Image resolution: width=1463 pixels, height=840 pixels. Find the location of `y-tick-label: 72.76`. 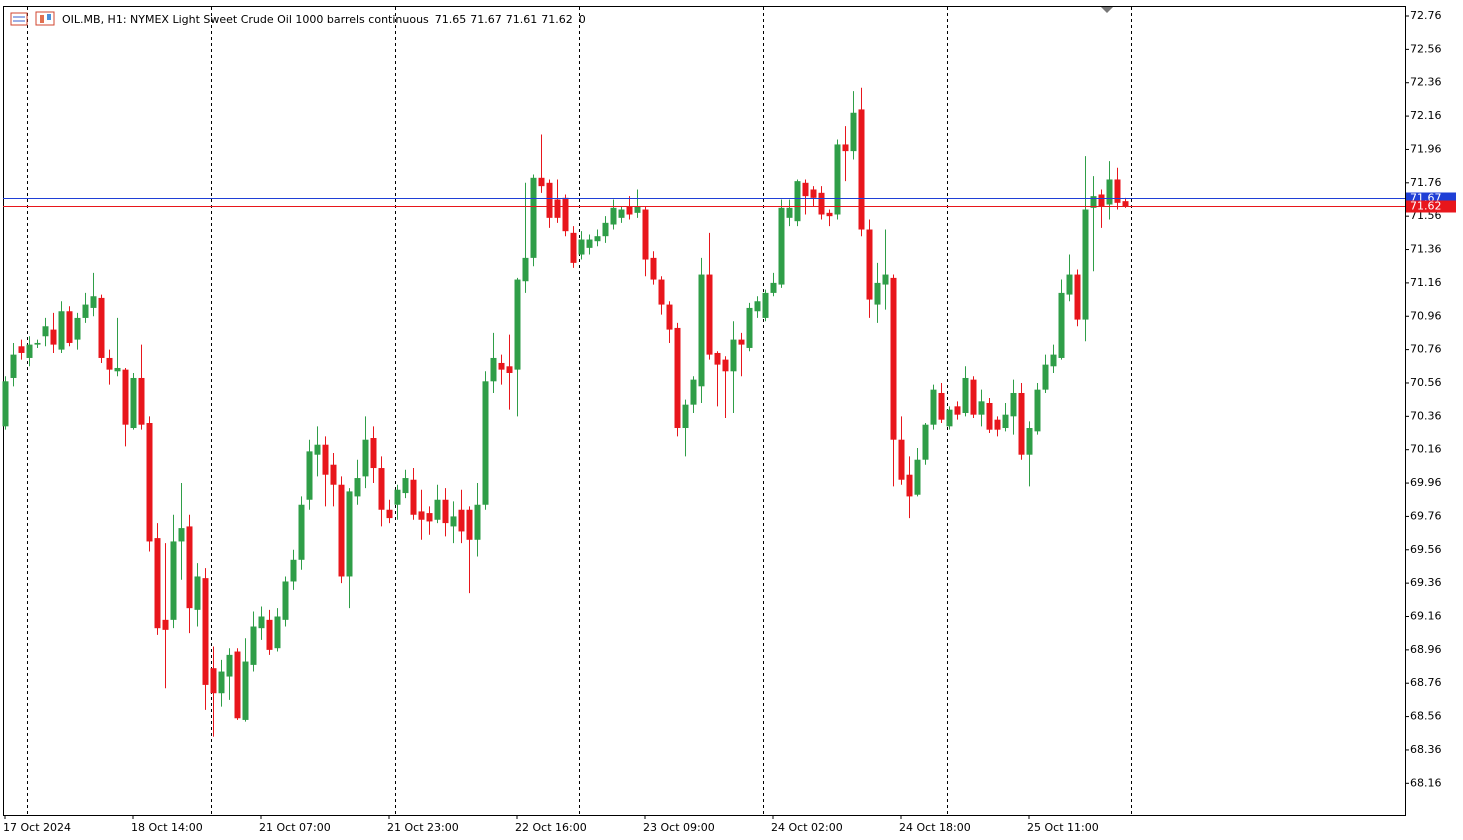

y-tick-label: 72.76 is located at coordinates (1426, 15).